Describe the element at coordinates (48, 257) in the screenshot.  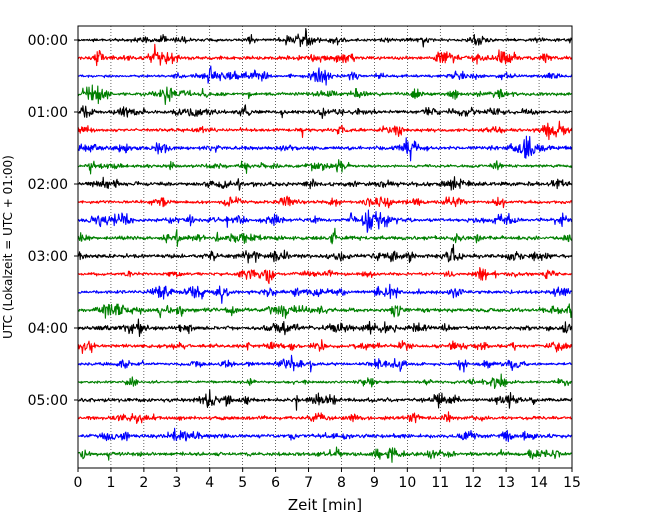
I see `y-tick-label: 03:00` at that location.